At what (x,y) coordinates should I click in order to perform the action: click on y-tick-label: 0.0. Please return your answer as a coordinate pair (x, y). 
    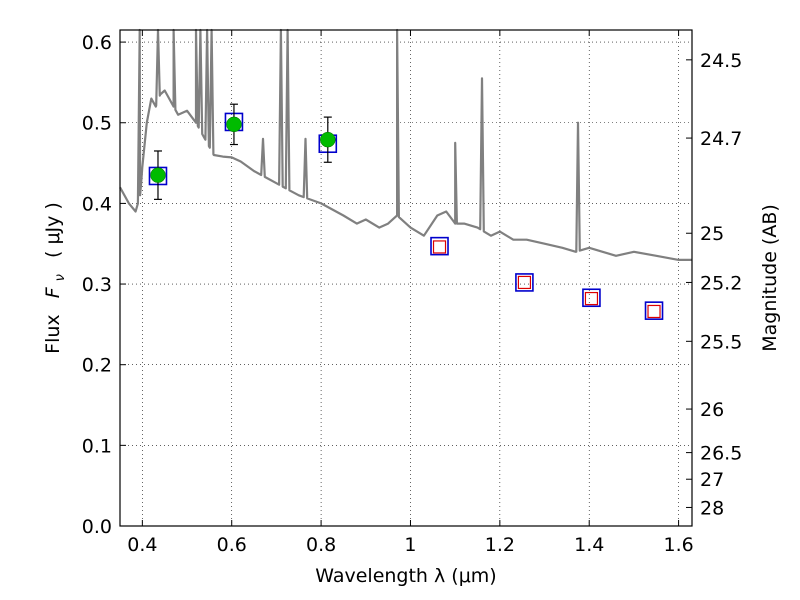
    Looking at the image, I should click on (97, 527).